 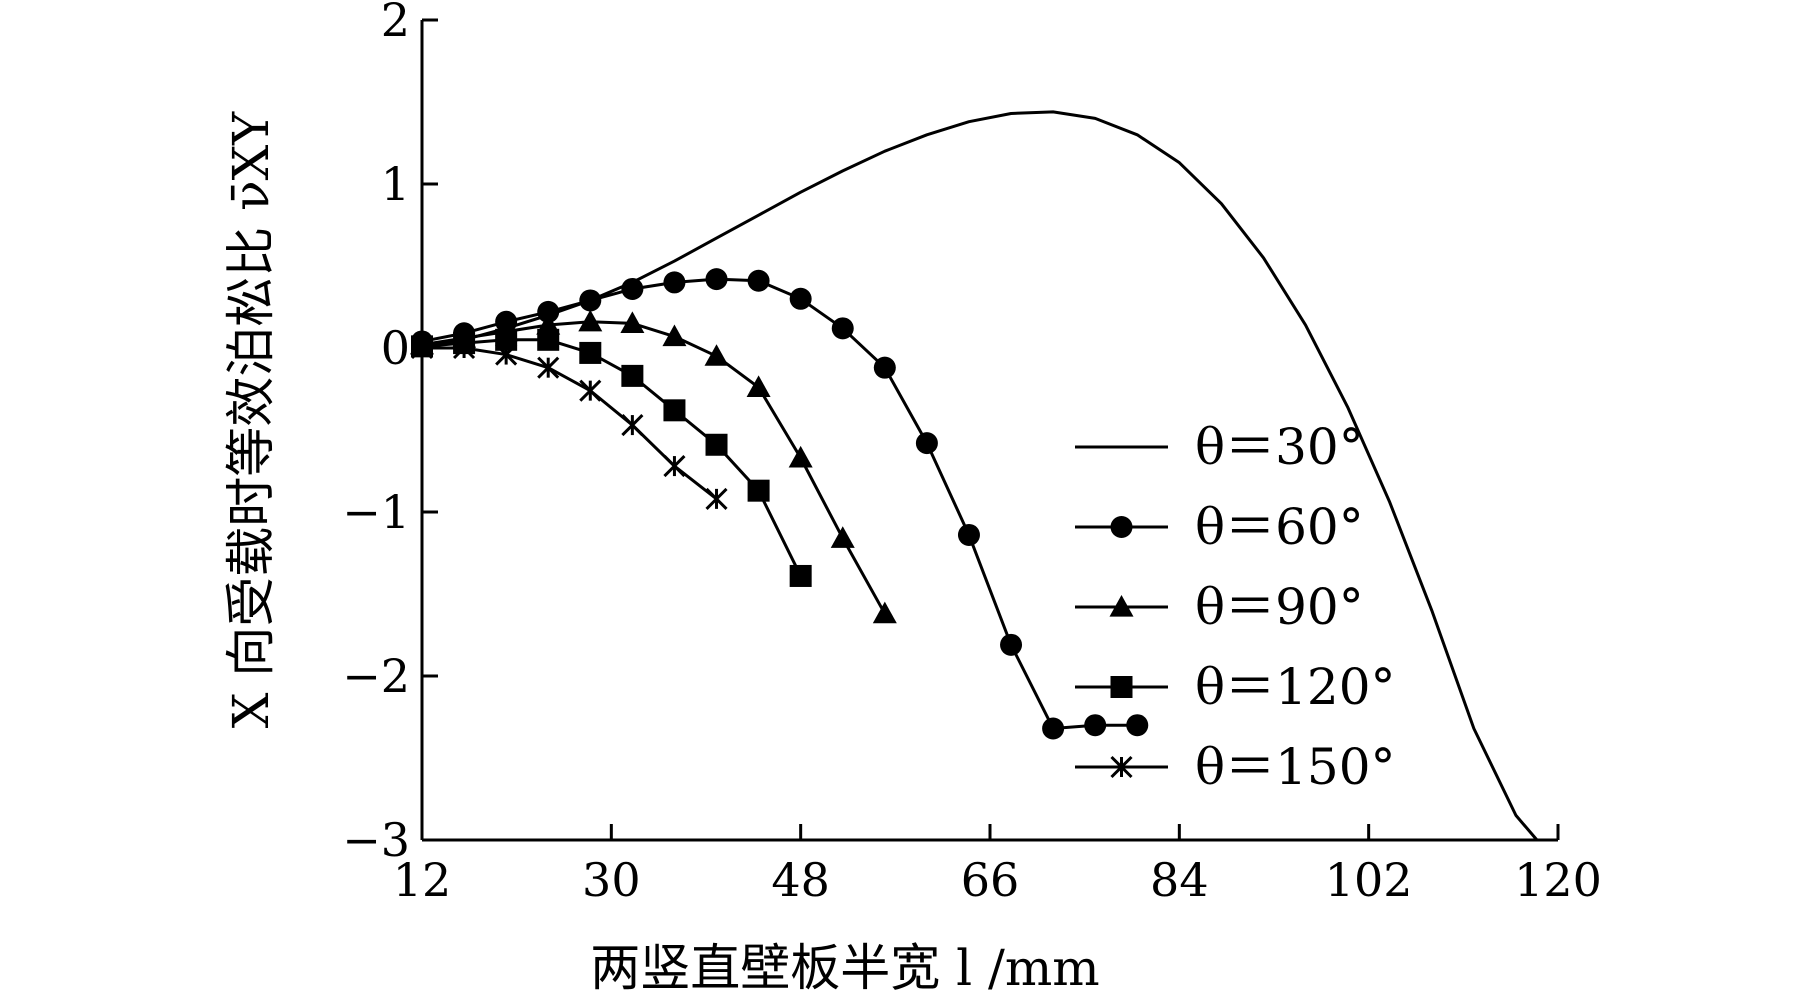 What do you see at coordinates (800, 880) in the screenshot?
I see `x-tick-label: 48` at bounding box center [800, 880].